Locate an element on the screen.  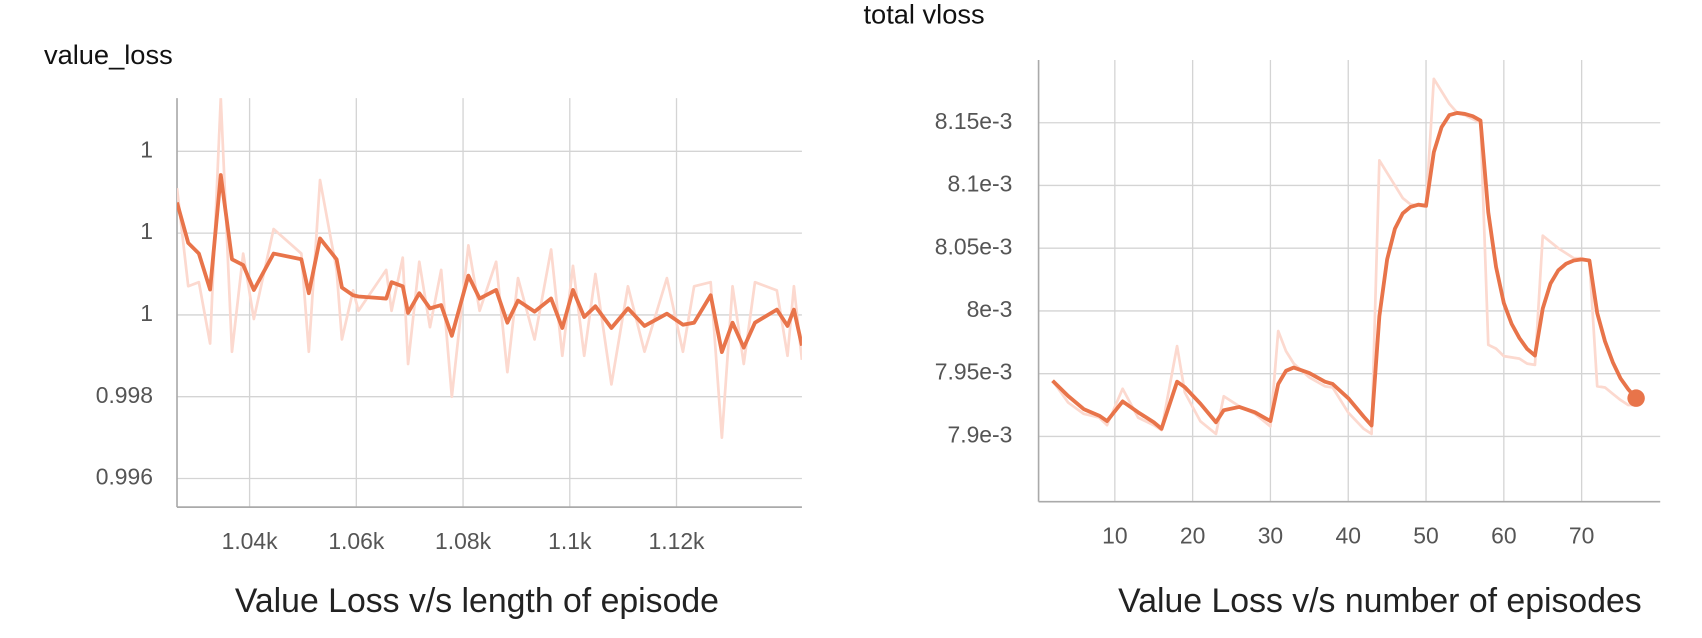
y-tick-label: 8.15e-3 is located at coordinates (974, 121).